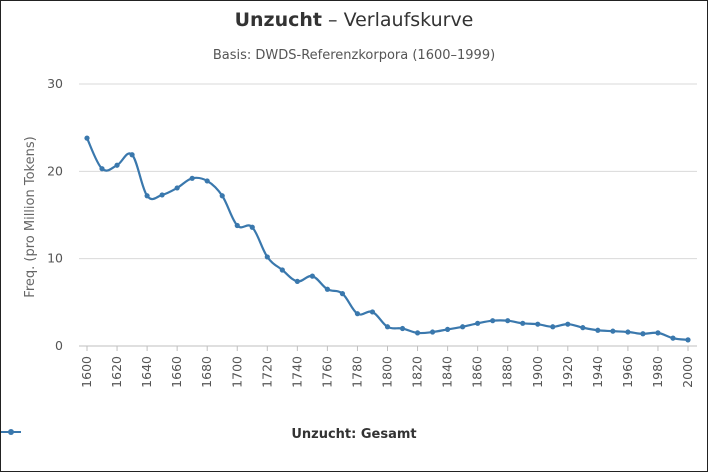 The height and width of the screenshot is (472, 708). I want to click on legend-label: Unzucht: Gesamt, so click(354, 434).